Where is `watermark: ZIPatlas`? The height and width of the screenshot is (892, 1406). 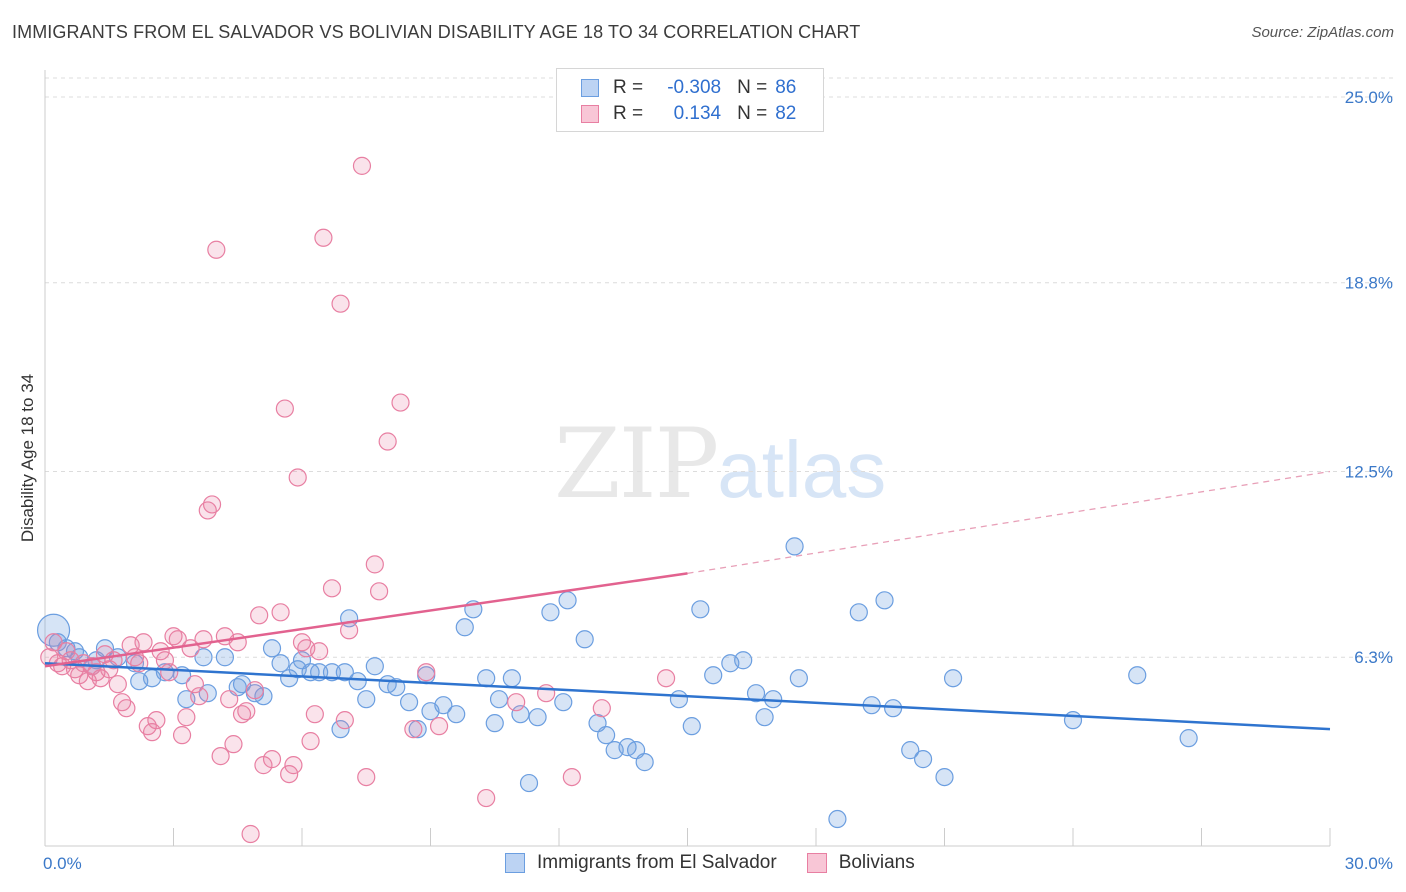 watermark: ZIPatlas is located at coordinates (720, 464).